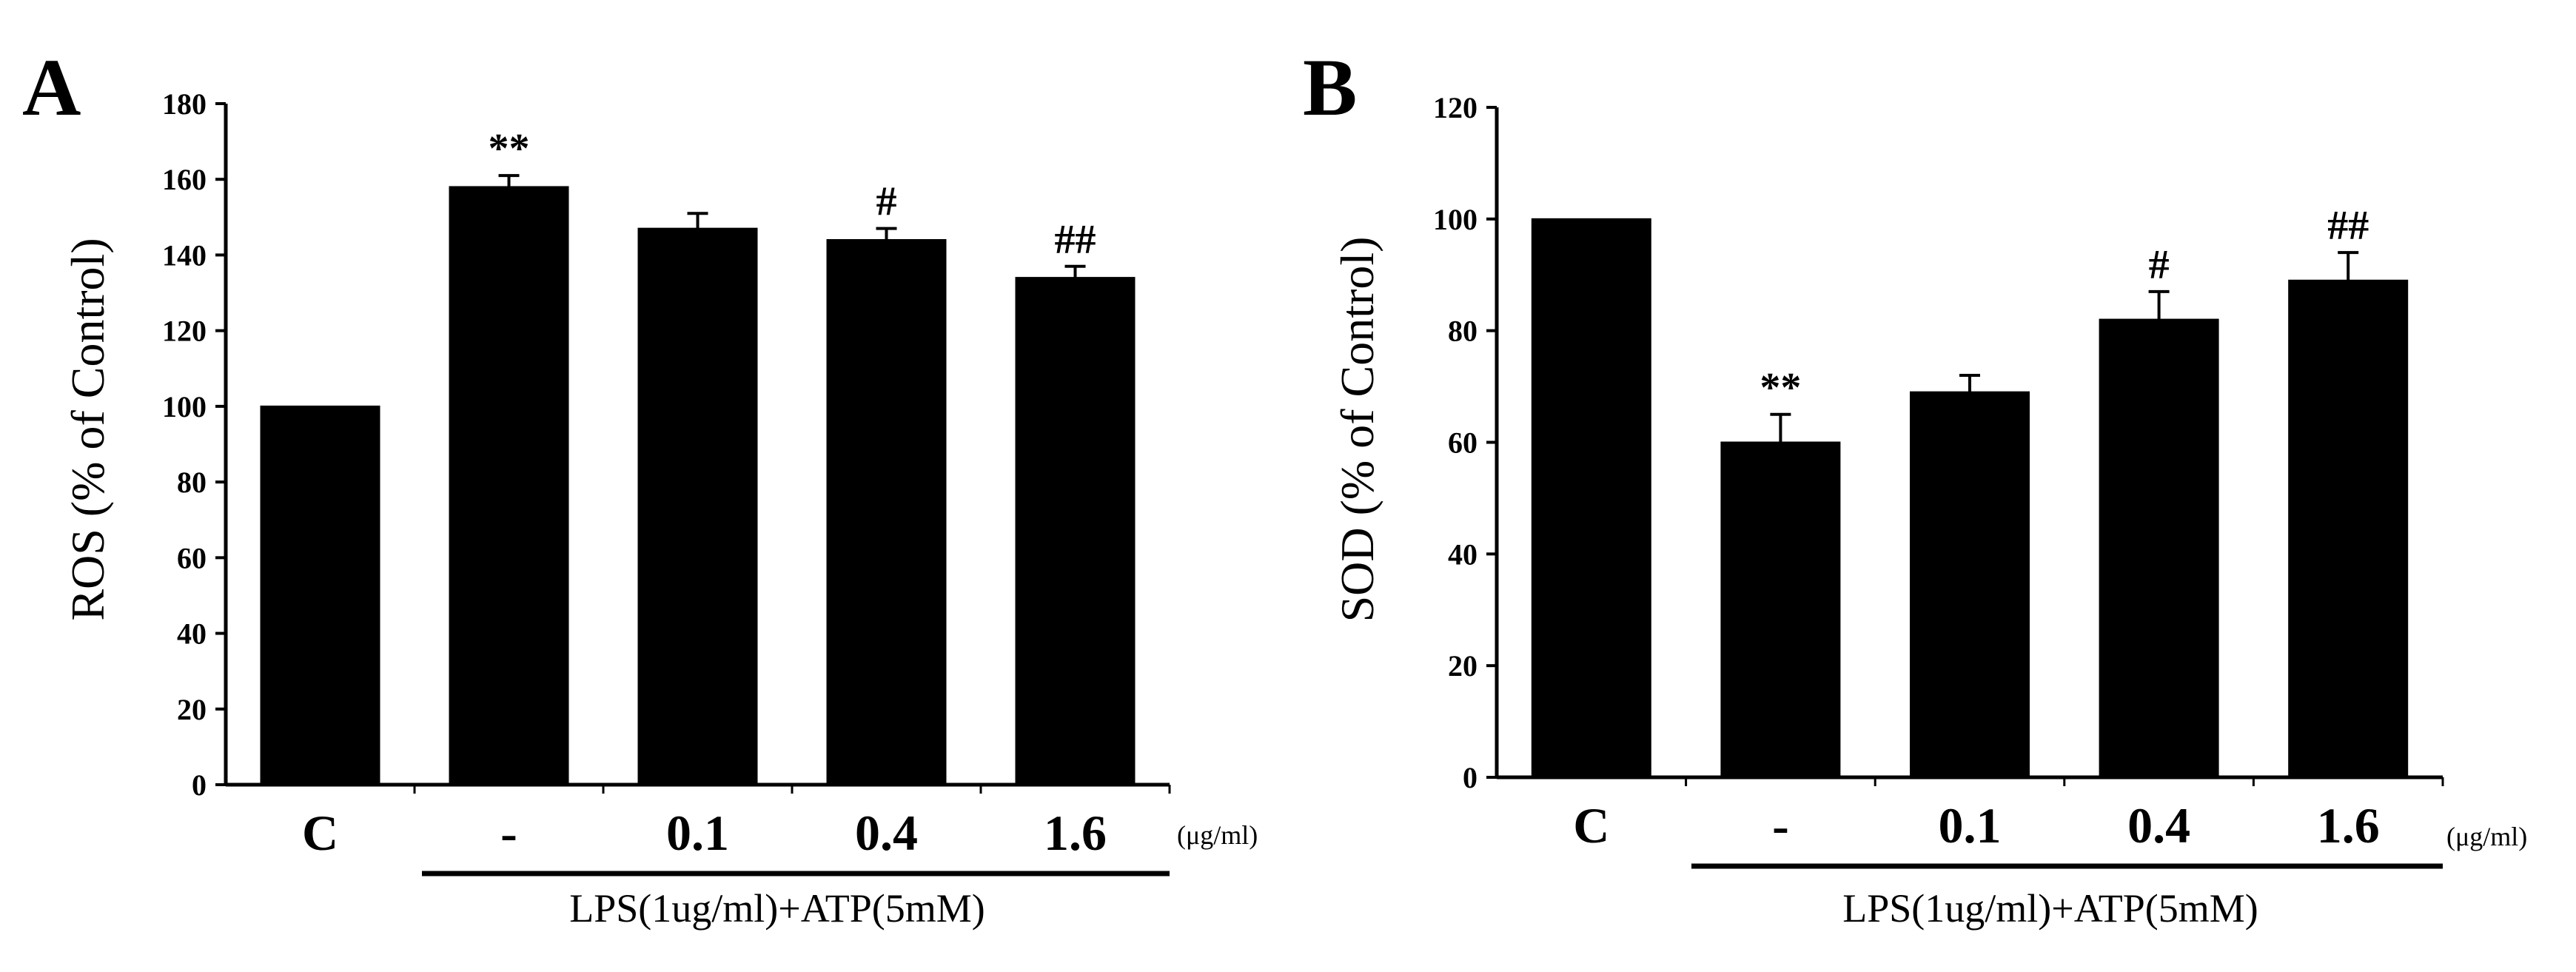 The image size is (2576, 972). I want to click on y-tick-label: 140, so click(184, 255).